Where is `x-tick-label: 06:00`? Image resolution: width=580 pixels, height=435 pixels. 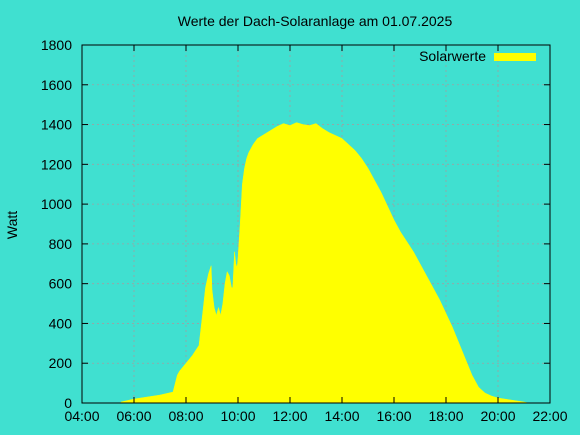
x-tick-label: 06:00 is located at coordinates (133, 416).